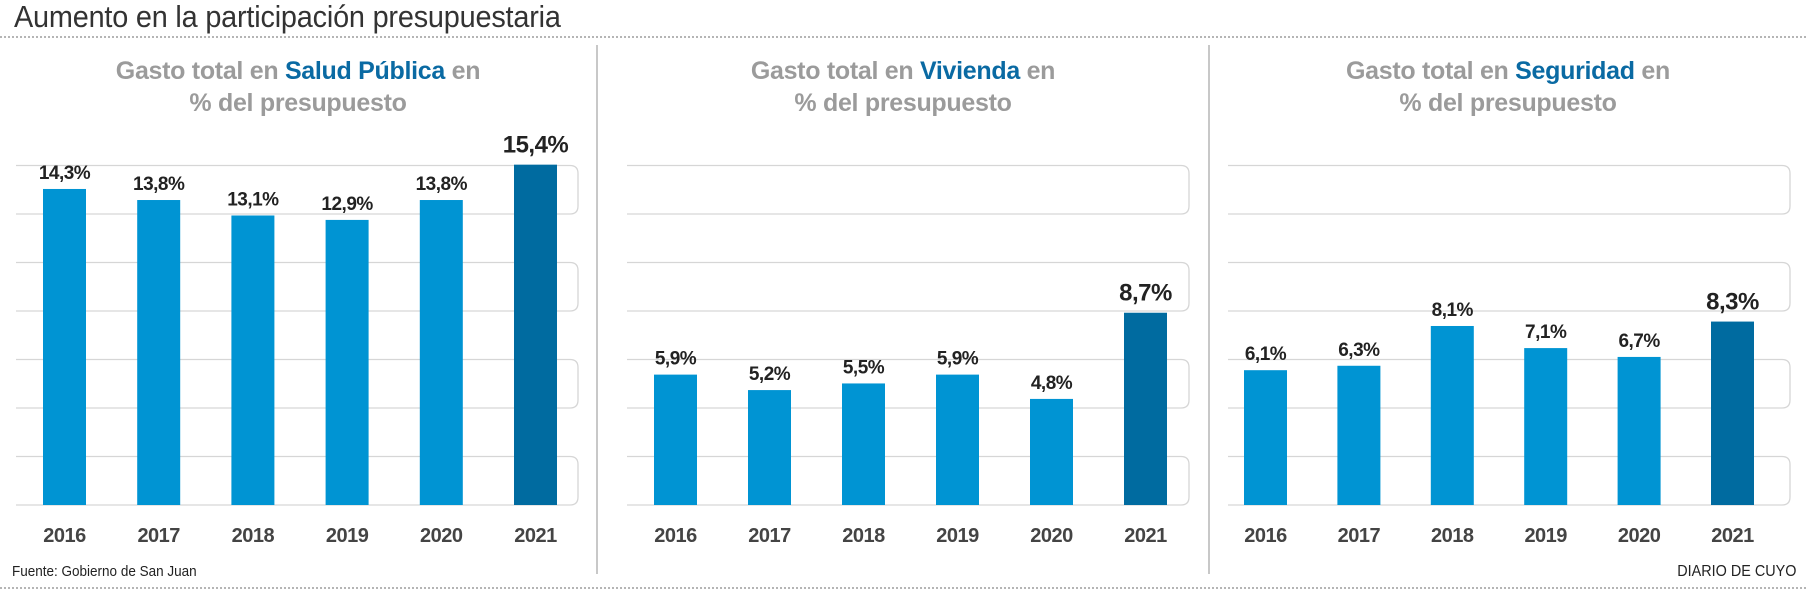  Describe the element at coordinates (1575, 71) in the screenshot. I see `title-highlight: Seguridad` at that location.